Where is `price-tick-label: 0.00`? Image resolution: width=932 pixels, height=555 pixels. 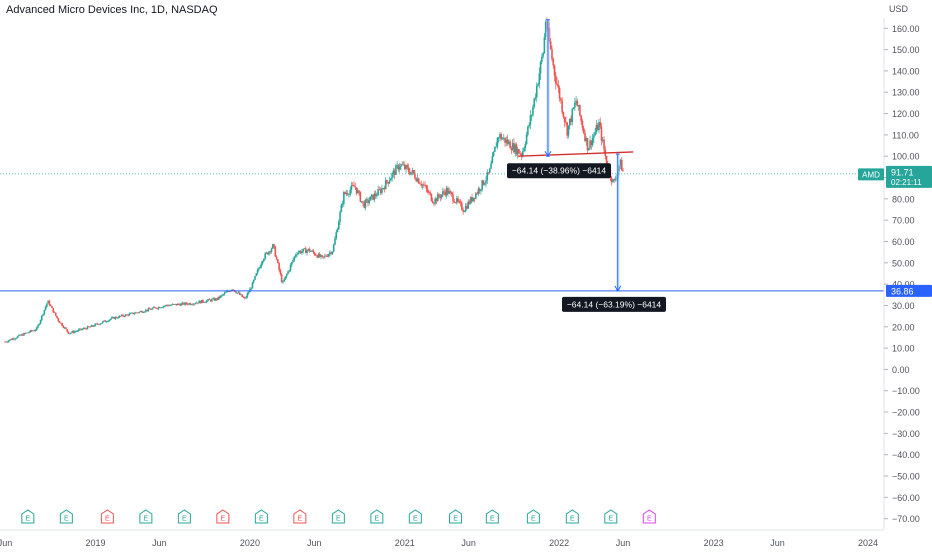
price-tick-label: 0.00 is located at coordinates (901, 370).